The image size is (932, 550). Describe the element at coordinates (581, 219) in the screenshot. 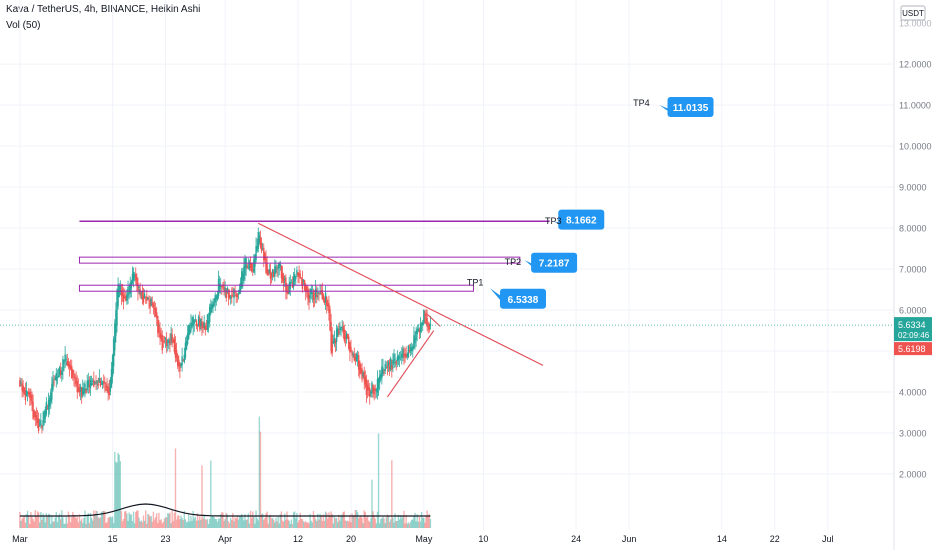

I see `callout-tp3` at that location.